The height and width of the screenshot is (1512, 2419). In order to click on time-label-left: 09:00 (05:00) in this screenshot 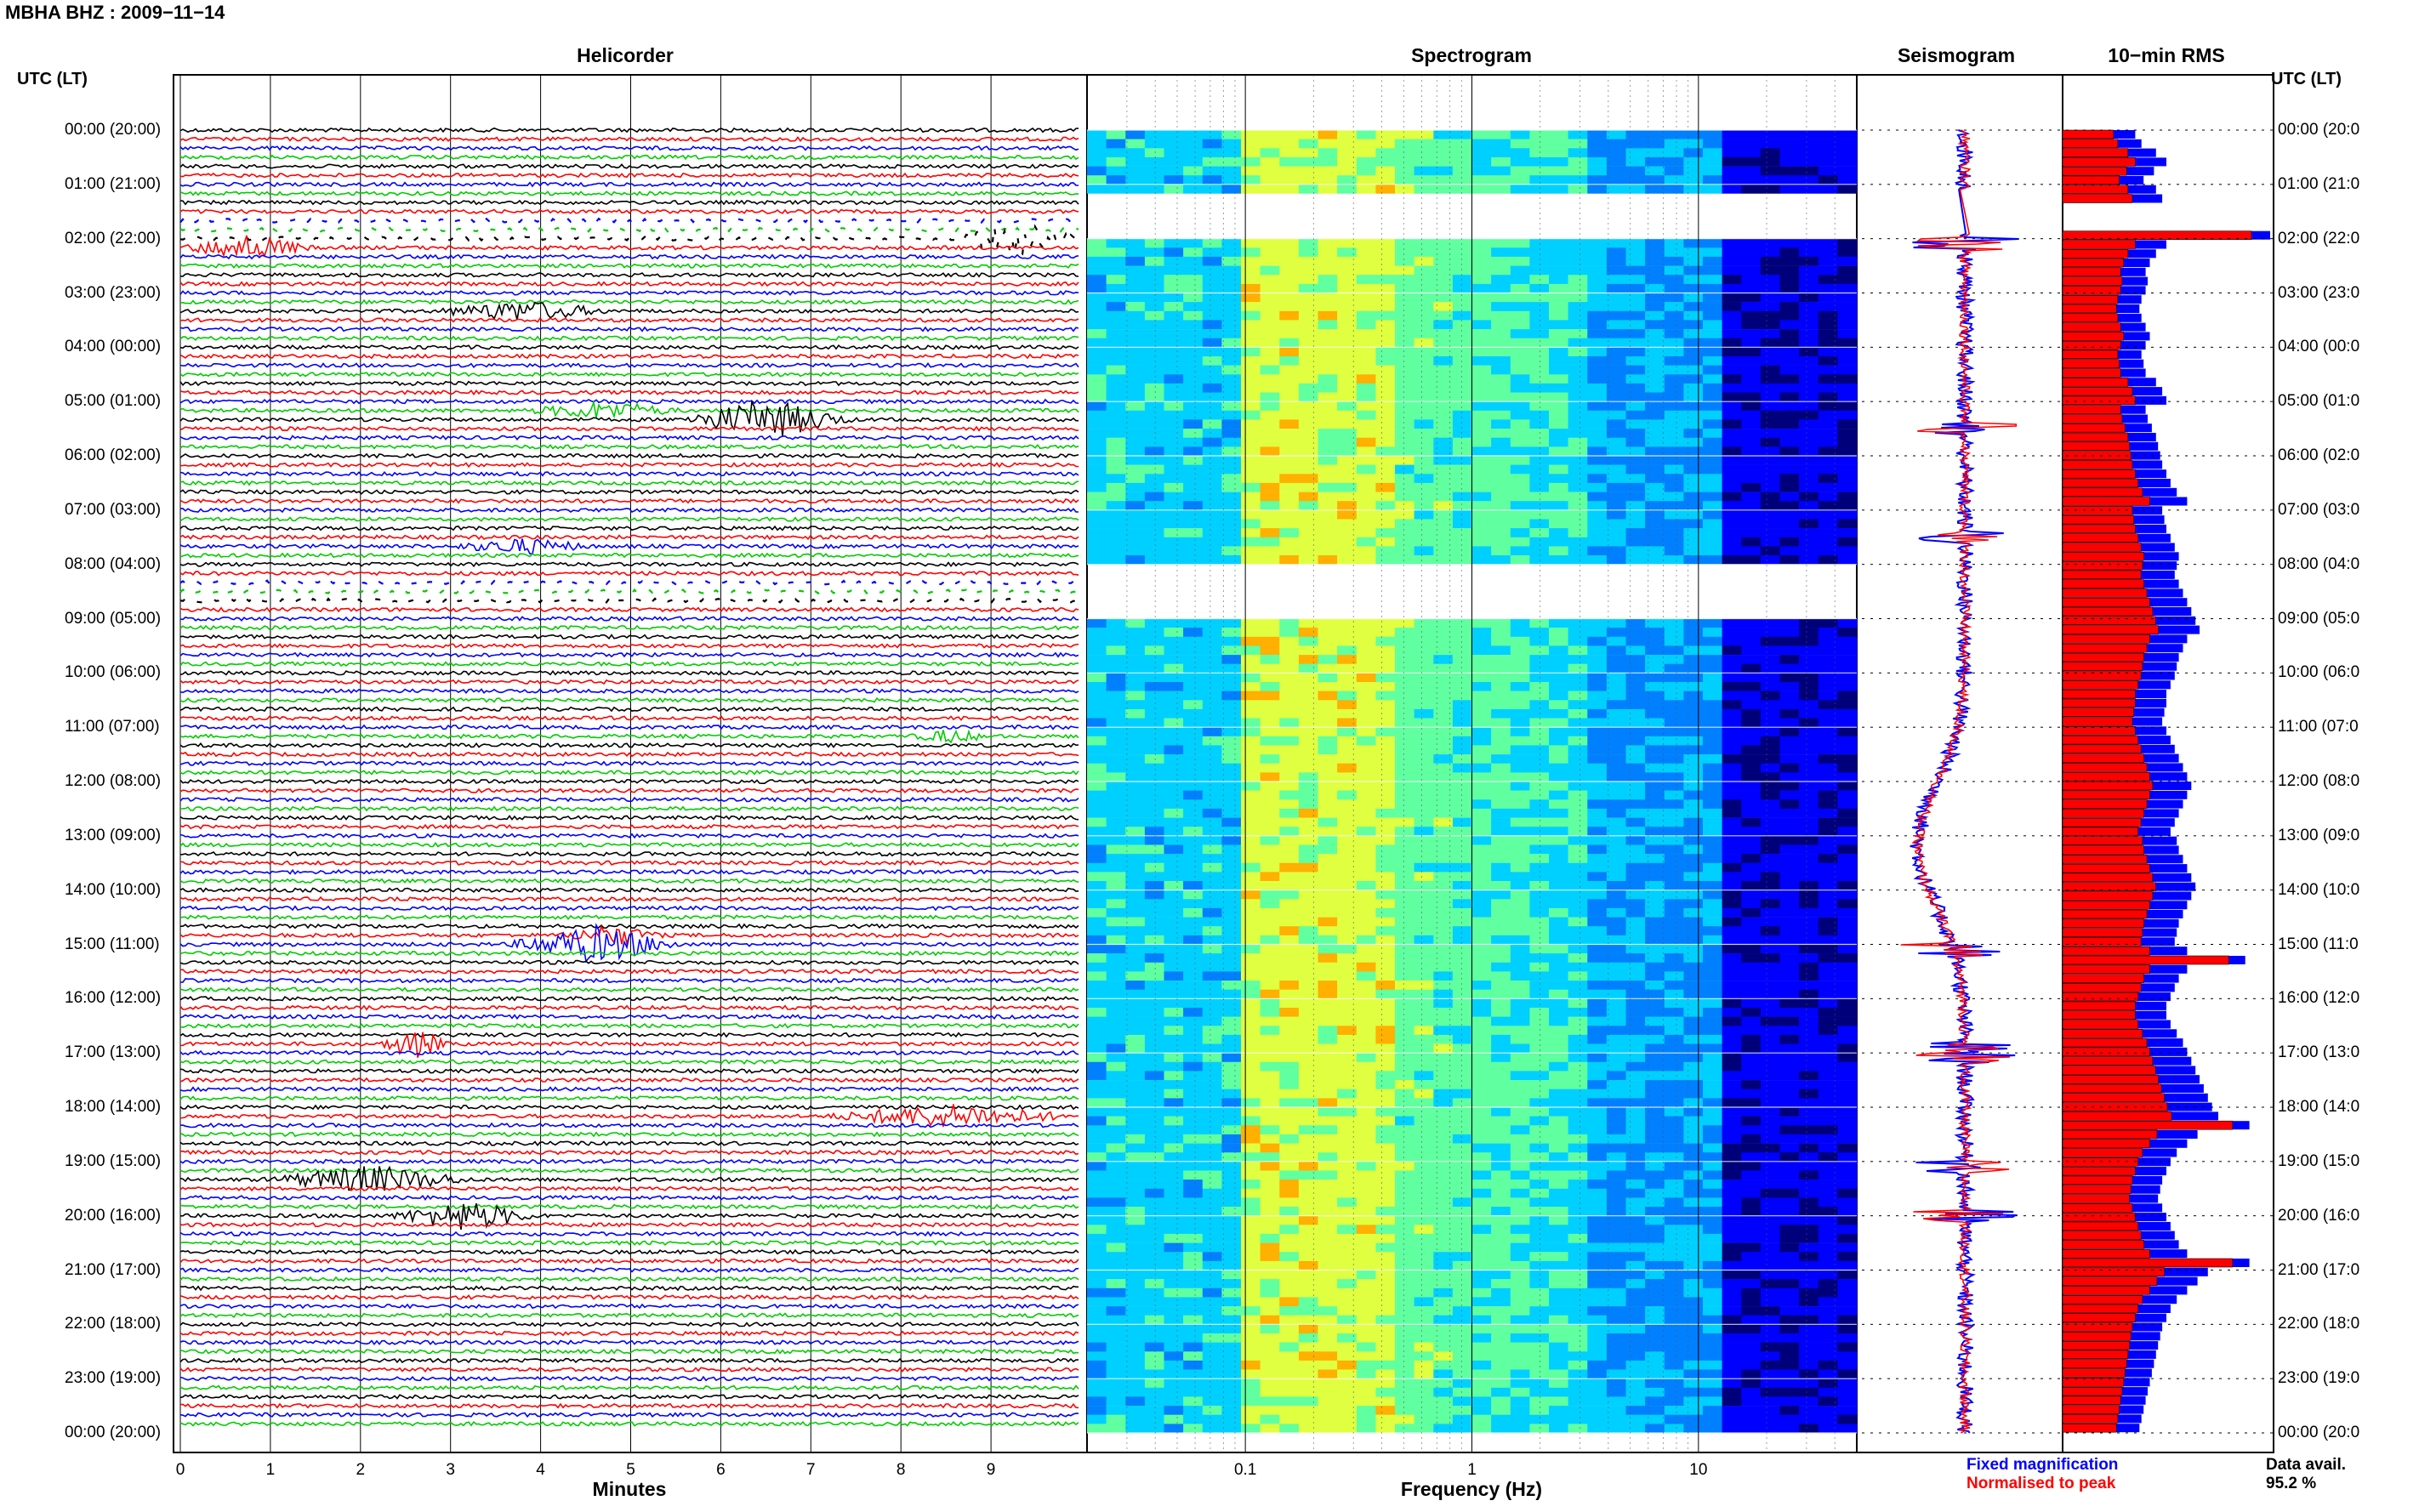, I will do `click(113, 618)`.